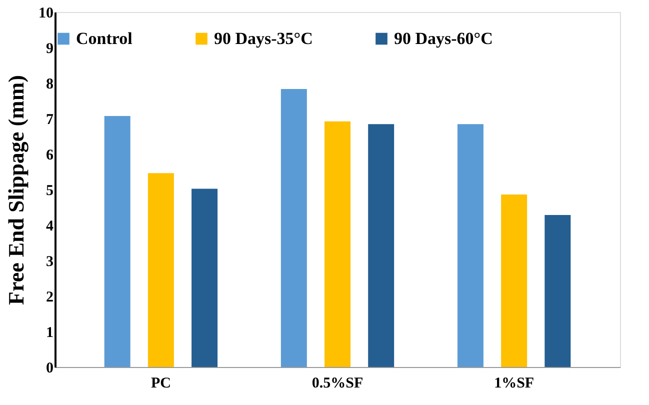  I want to click on y-tick-label: 5, so click(50, 191).